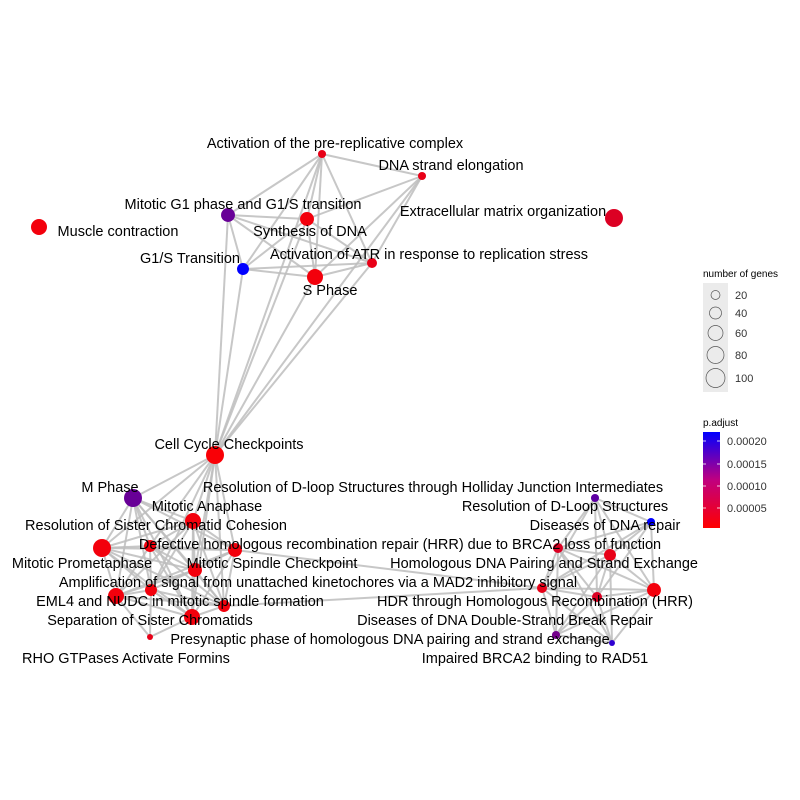 Image resolution: width=800 pixels, height=800 pixels. Describe the element at coordinates (118, 232) in the screenshot. I see `node-label: Muscle contraction` at that location.